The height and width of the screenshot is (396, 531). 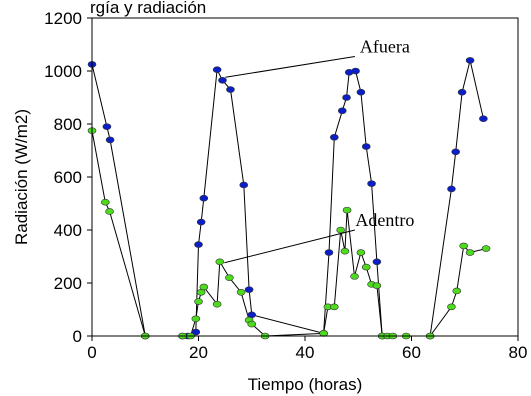 What do you see at coordinates (91, 352) in the screenshot?
I see `x-tick-label: 0` at bounding box center [91, 352].